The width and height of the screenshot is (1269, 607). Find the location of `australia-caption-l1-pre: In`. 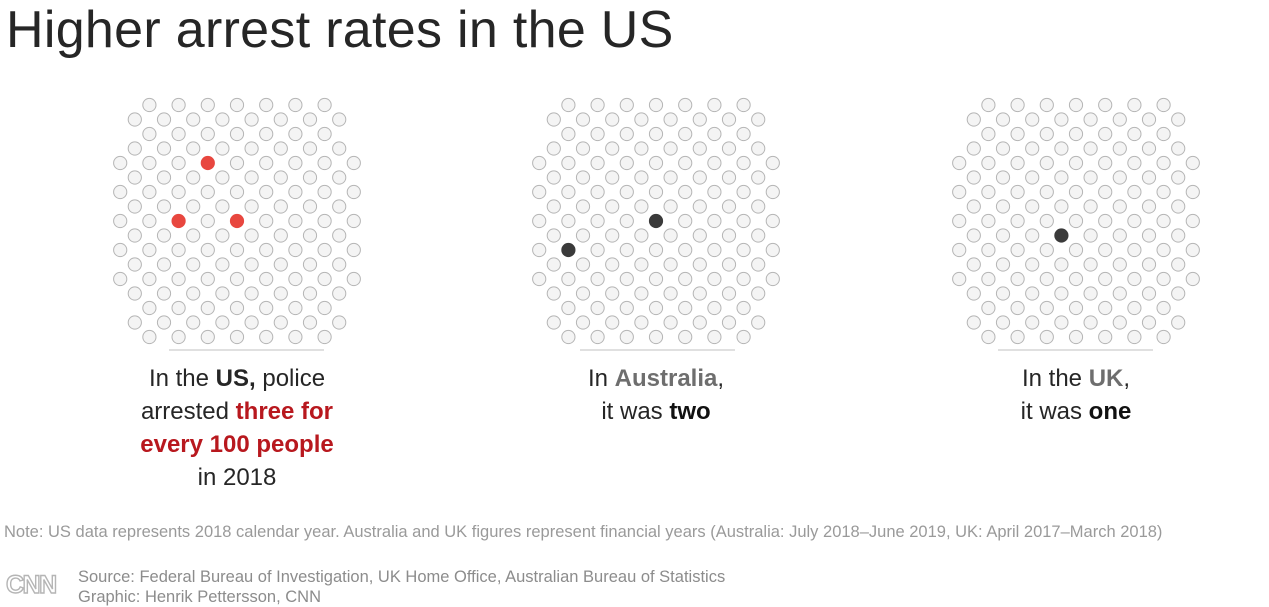

australia-caption-l1-pre: In is located at coordinates (601, 378).